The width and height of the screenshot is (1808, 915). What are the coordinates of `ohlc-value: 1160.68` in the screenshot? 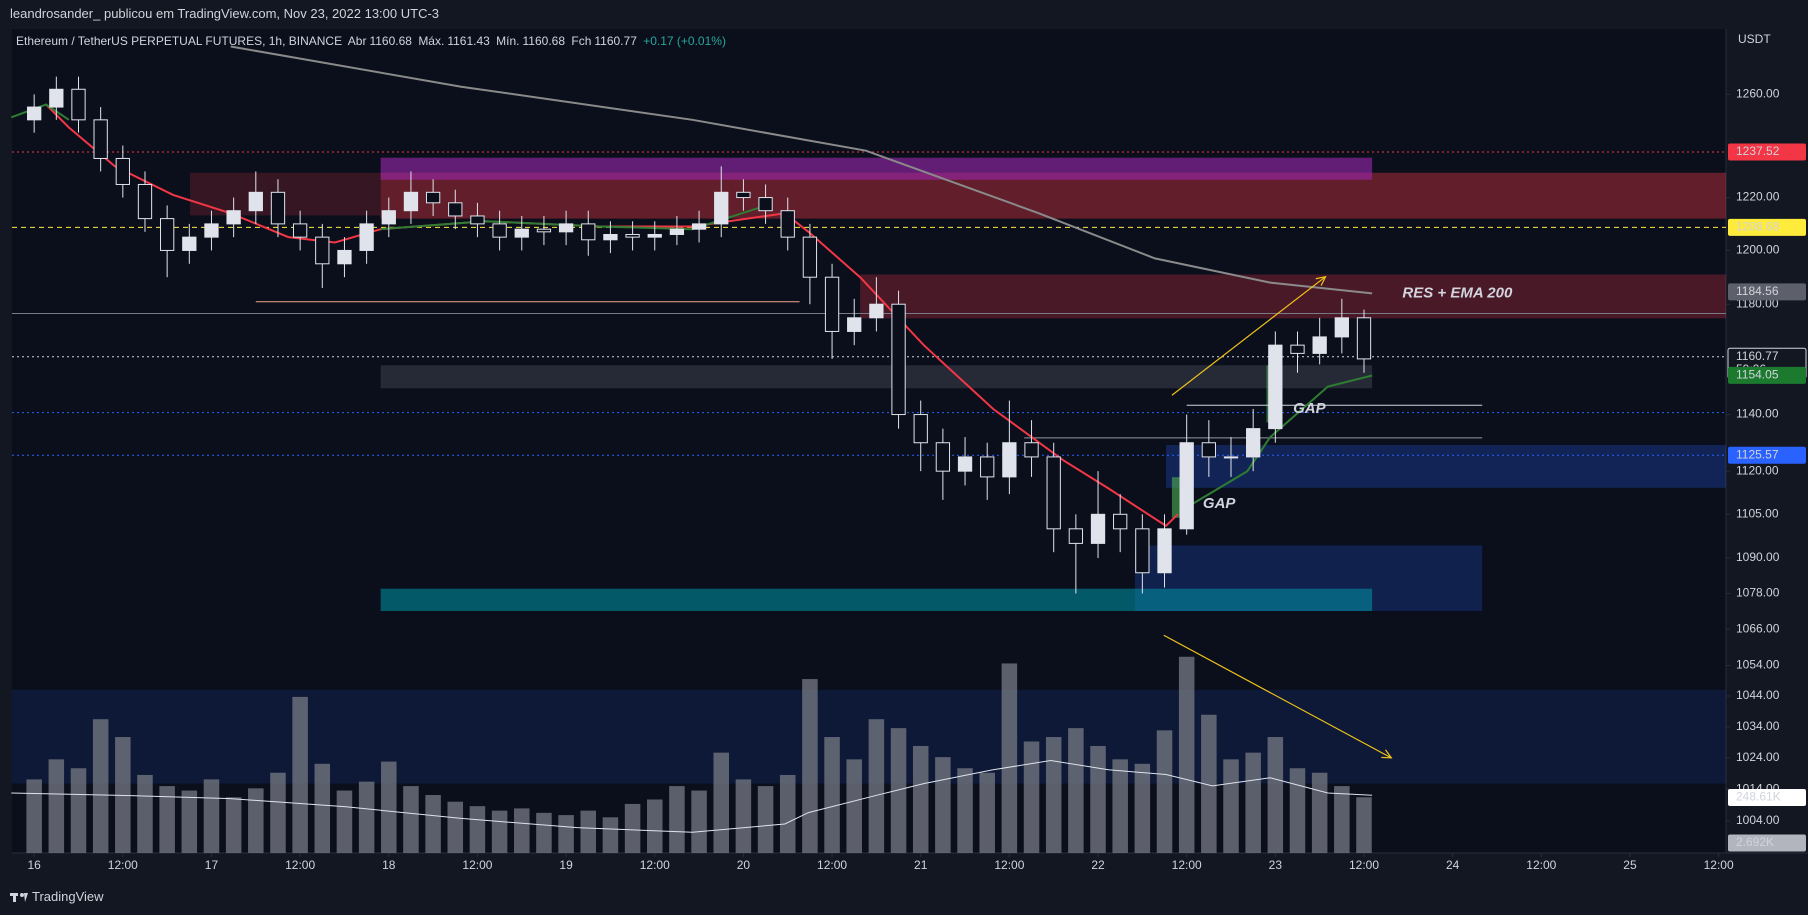 It's located at (544, 41).